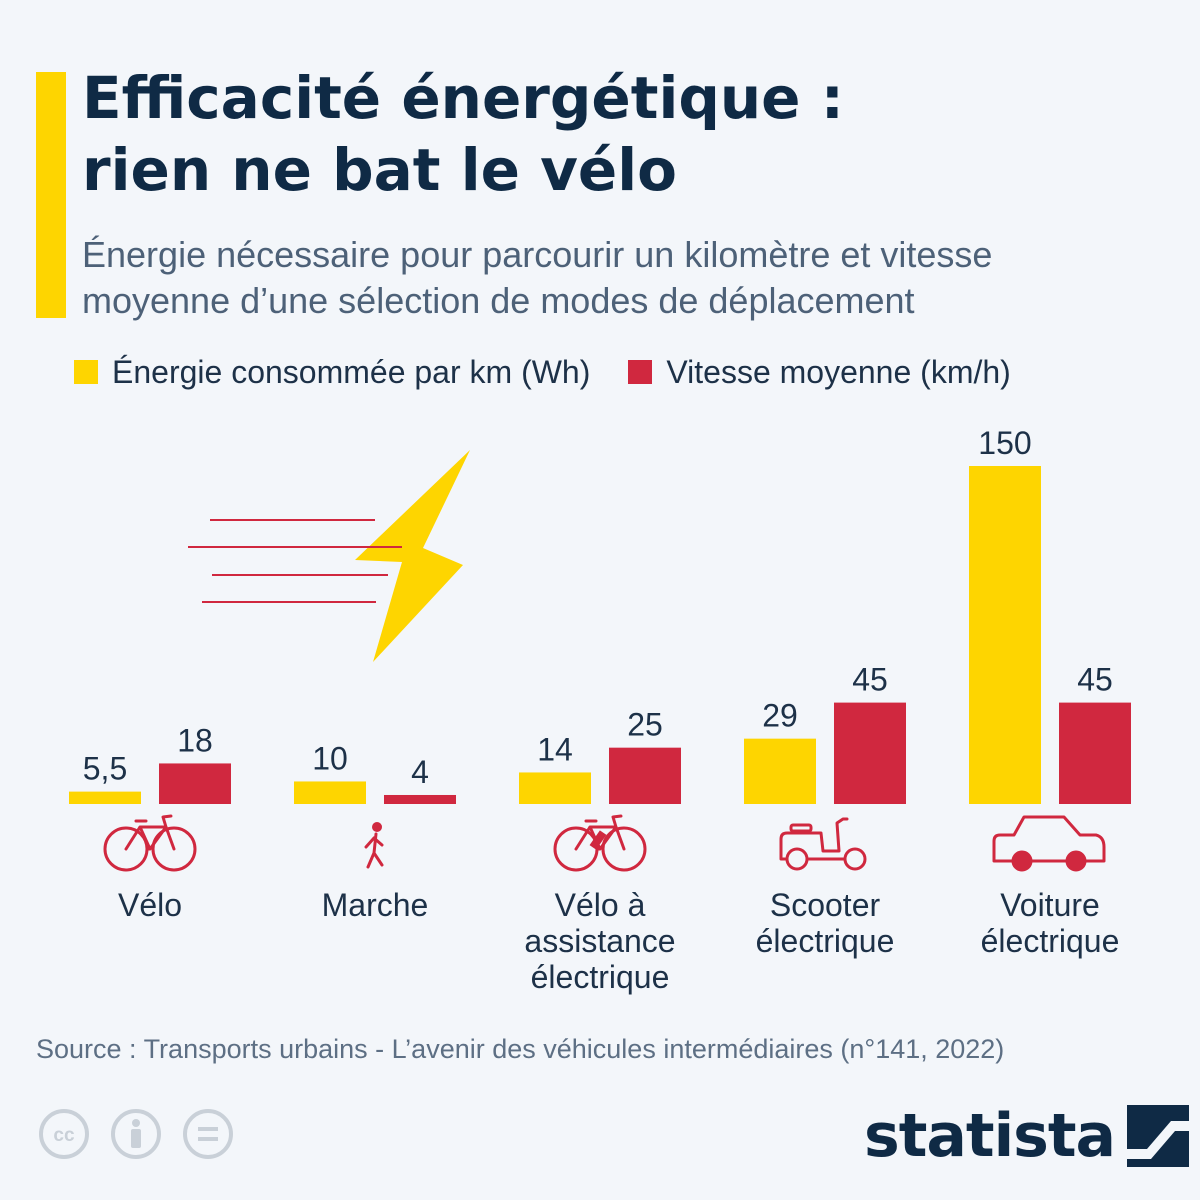  What do you see at coordinates (420, 772) in the screenshot?
I see `value-label-speed: 4` at bounding box center [420, 772].